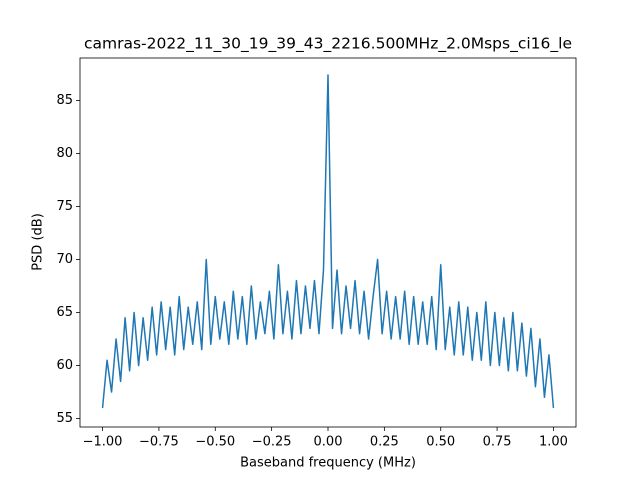  What do you see at coordinates (64, 206) in the screenshot?
I see `y-tick-label: 75` at bounding box center [64, 206].